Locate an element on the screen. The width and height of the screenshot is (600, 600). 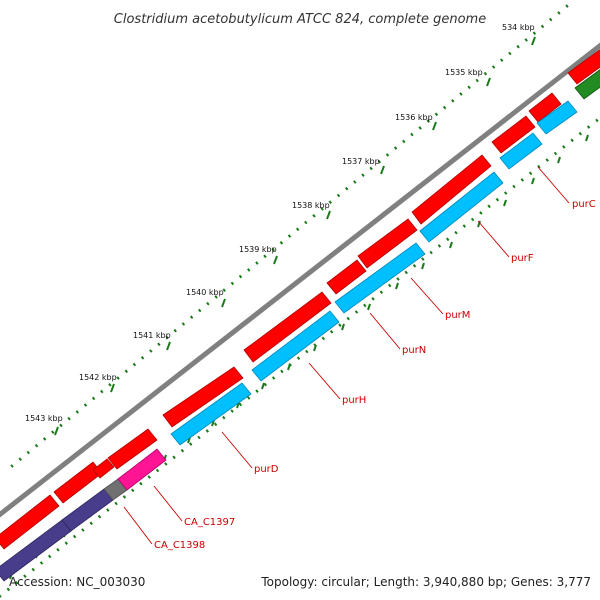
gene-label-purH: purH is located at coordinates (354, 400).